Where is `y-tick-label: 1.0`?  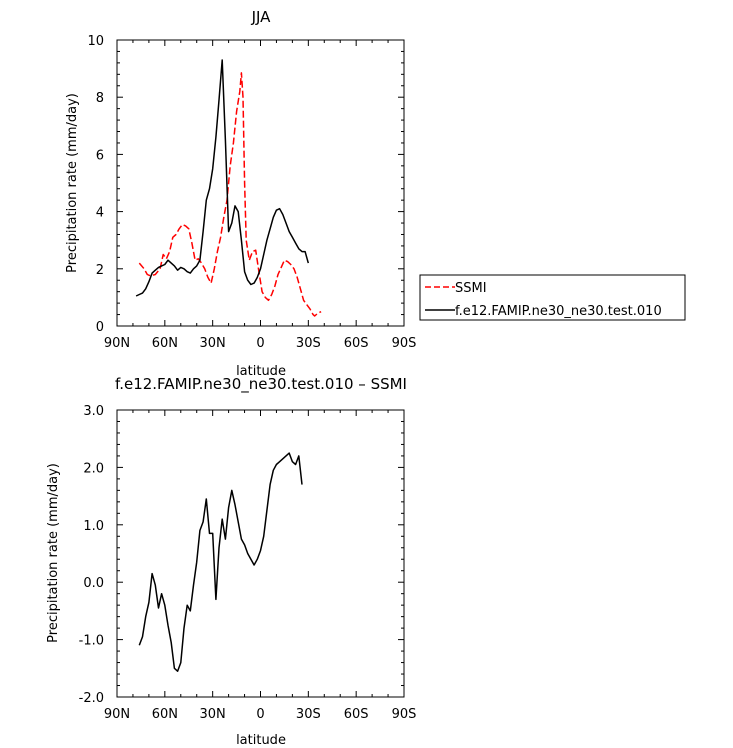
y-tick-label: 1.0 is located at coordinates (93, 526).